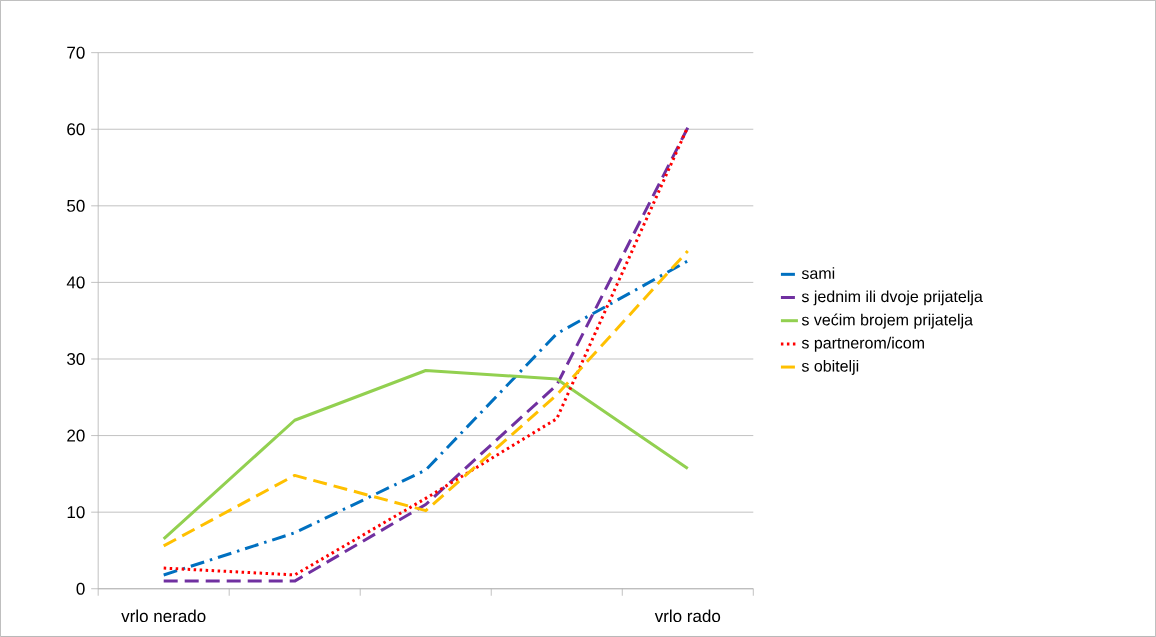  What do you see at coordinates (76, 52) in the screenshot?
I see `y-tick-label: 70` at bounding box center [76, 52].